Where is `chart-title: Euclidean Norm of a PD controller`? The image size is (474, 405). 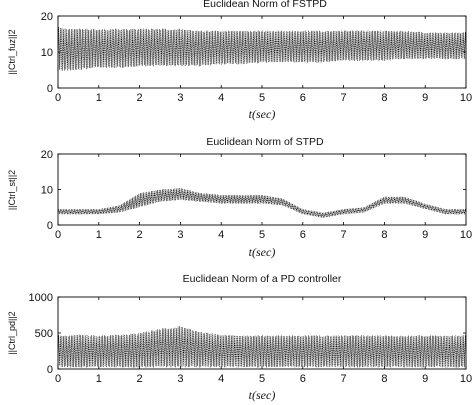
chart-title: Euclidean Norm of a PD controller is located at coordinates (262, 279).